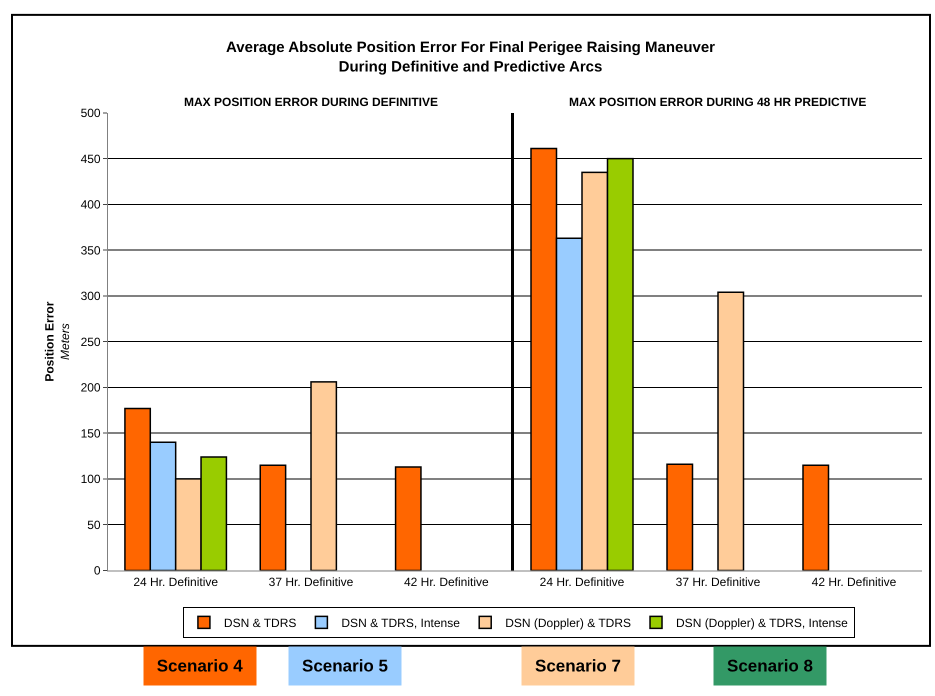 This screenshot has height=696, width=935. I want to click on y-tick-label: 350, so click(90, 250).